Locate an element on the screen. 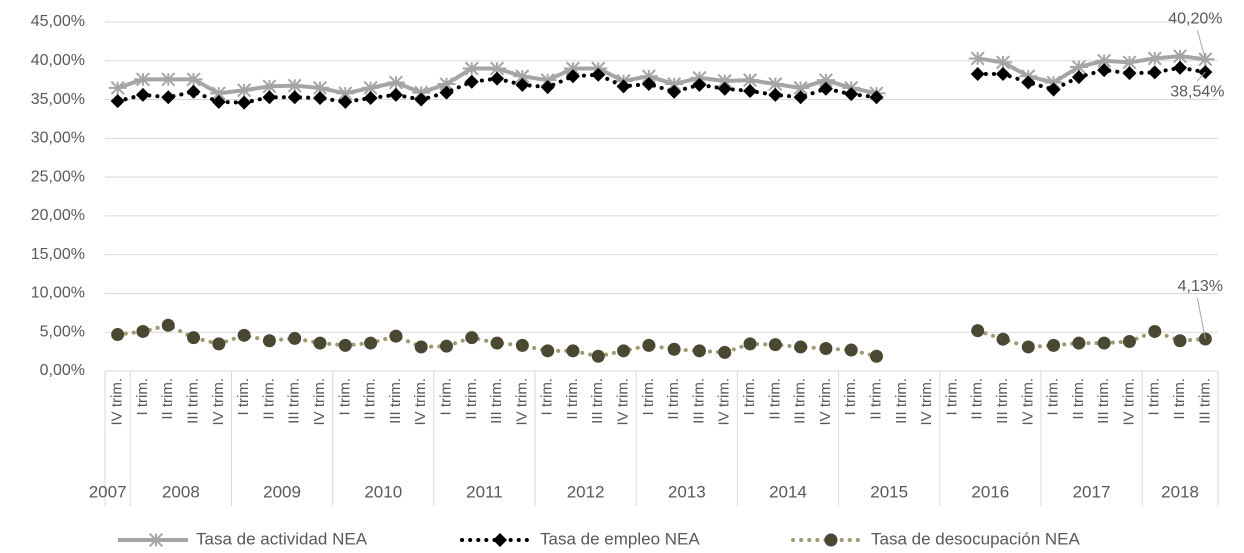  x-group-label: 2018 is located at coordinates (1180, 491).